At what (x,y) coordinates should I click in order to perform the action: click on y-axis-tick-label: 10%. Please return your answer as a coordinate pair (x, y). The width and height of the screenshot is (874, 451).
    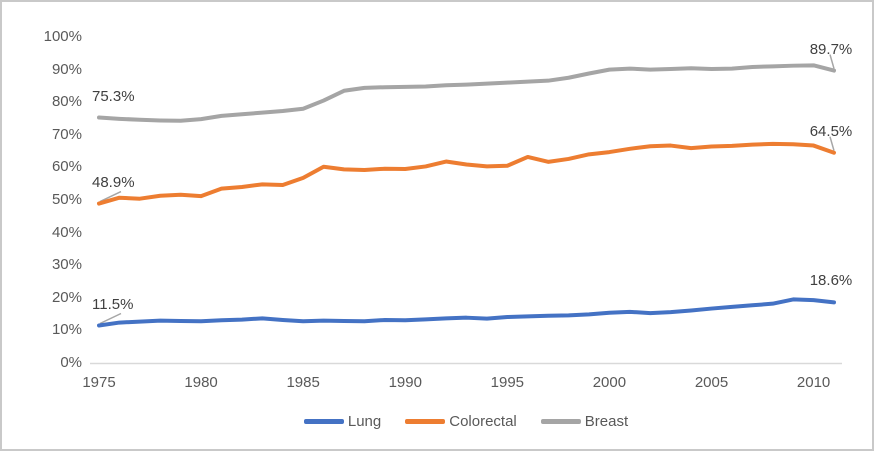
    Looking at the image, I should click on (66, 330).